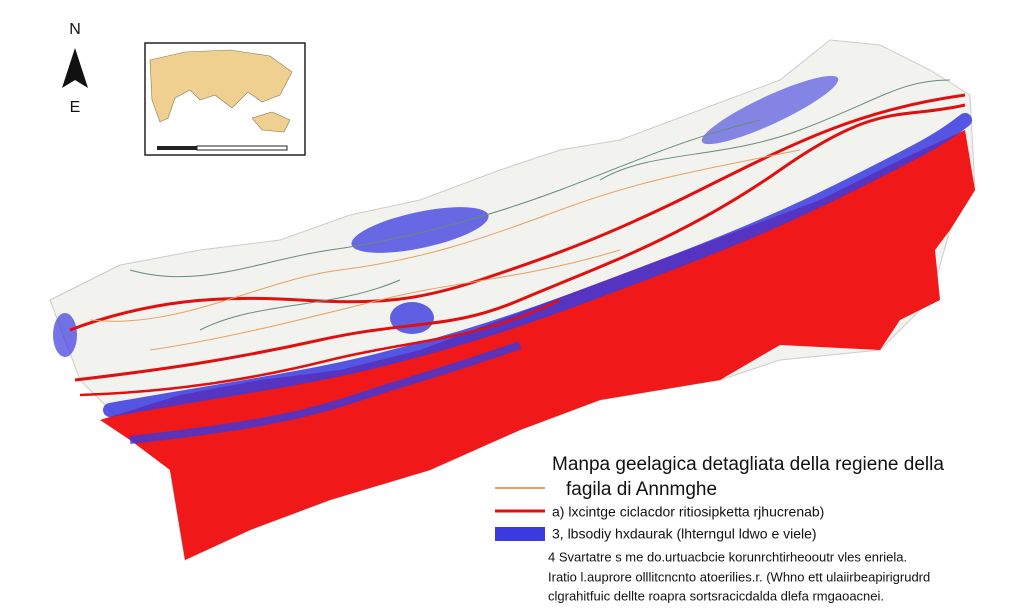  Describe the element at coordinates (730, 317) in the screenshot. I see `red-zone` at that location.